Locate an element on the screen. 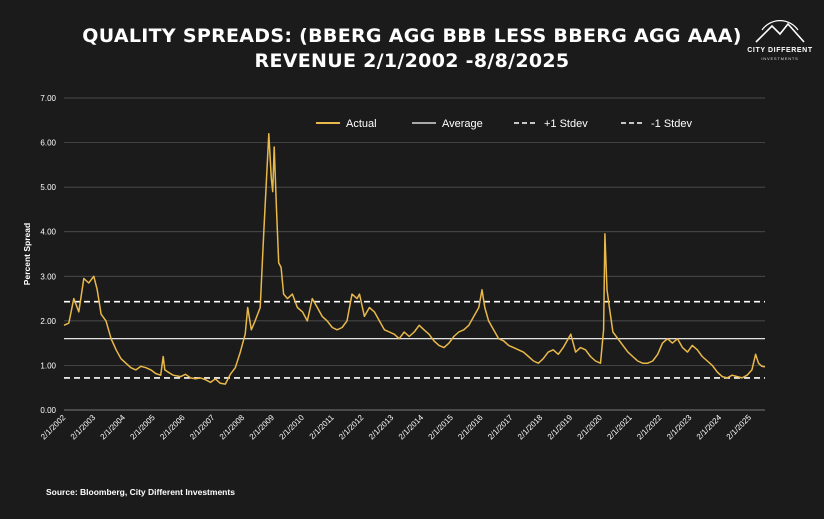  x-tick-label: 2/1/2012 is located at coordinates (351, 427).